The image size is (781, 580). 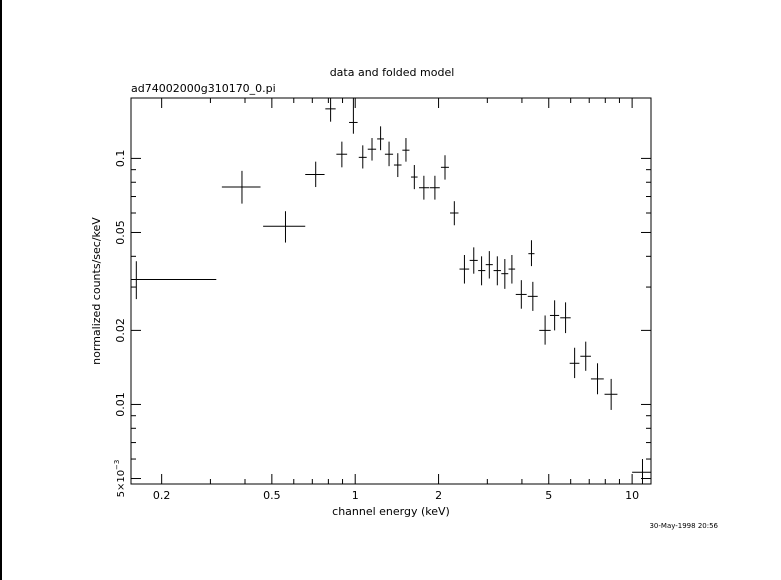 I want to click on y-tick-label: 5×10−3, so click(x=120, y=479).